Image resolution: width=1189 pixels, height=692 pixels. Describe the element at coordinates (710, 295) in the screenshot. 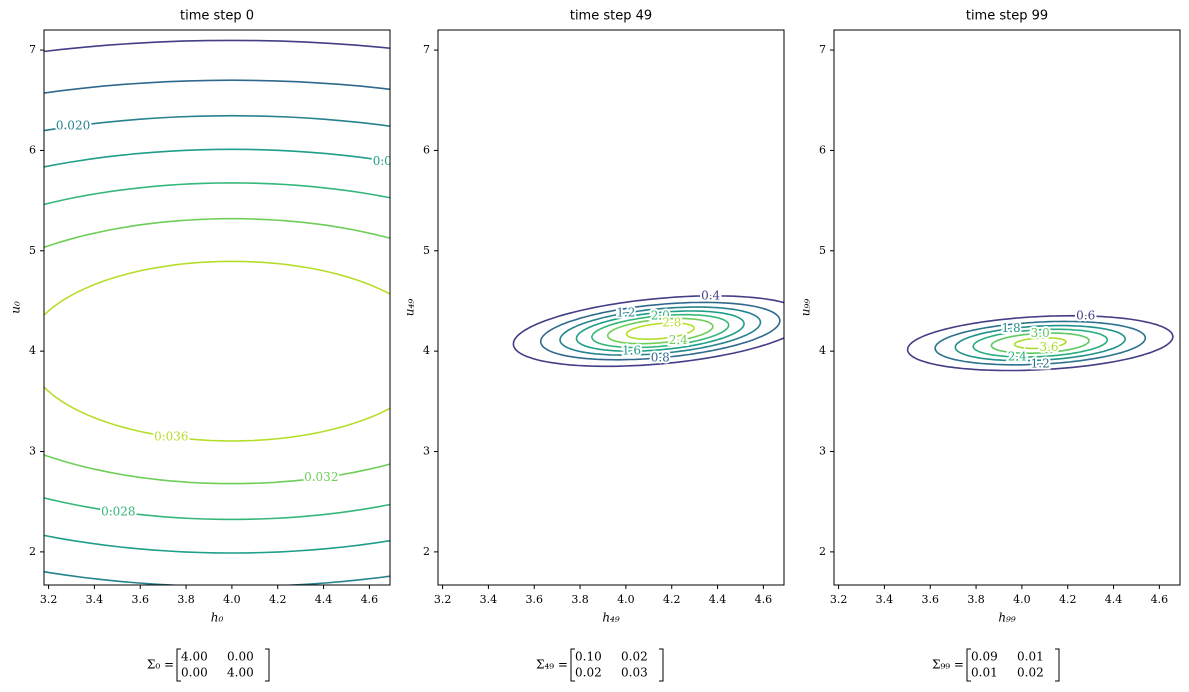

I see `contour-label: 0.4` at that location.